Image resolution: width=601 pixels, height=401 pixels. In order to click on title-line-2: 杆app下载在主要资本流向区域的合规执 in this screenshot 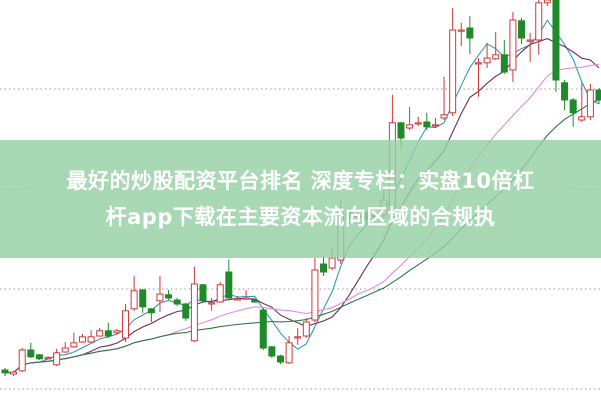, I will do `click(300, 217)`.